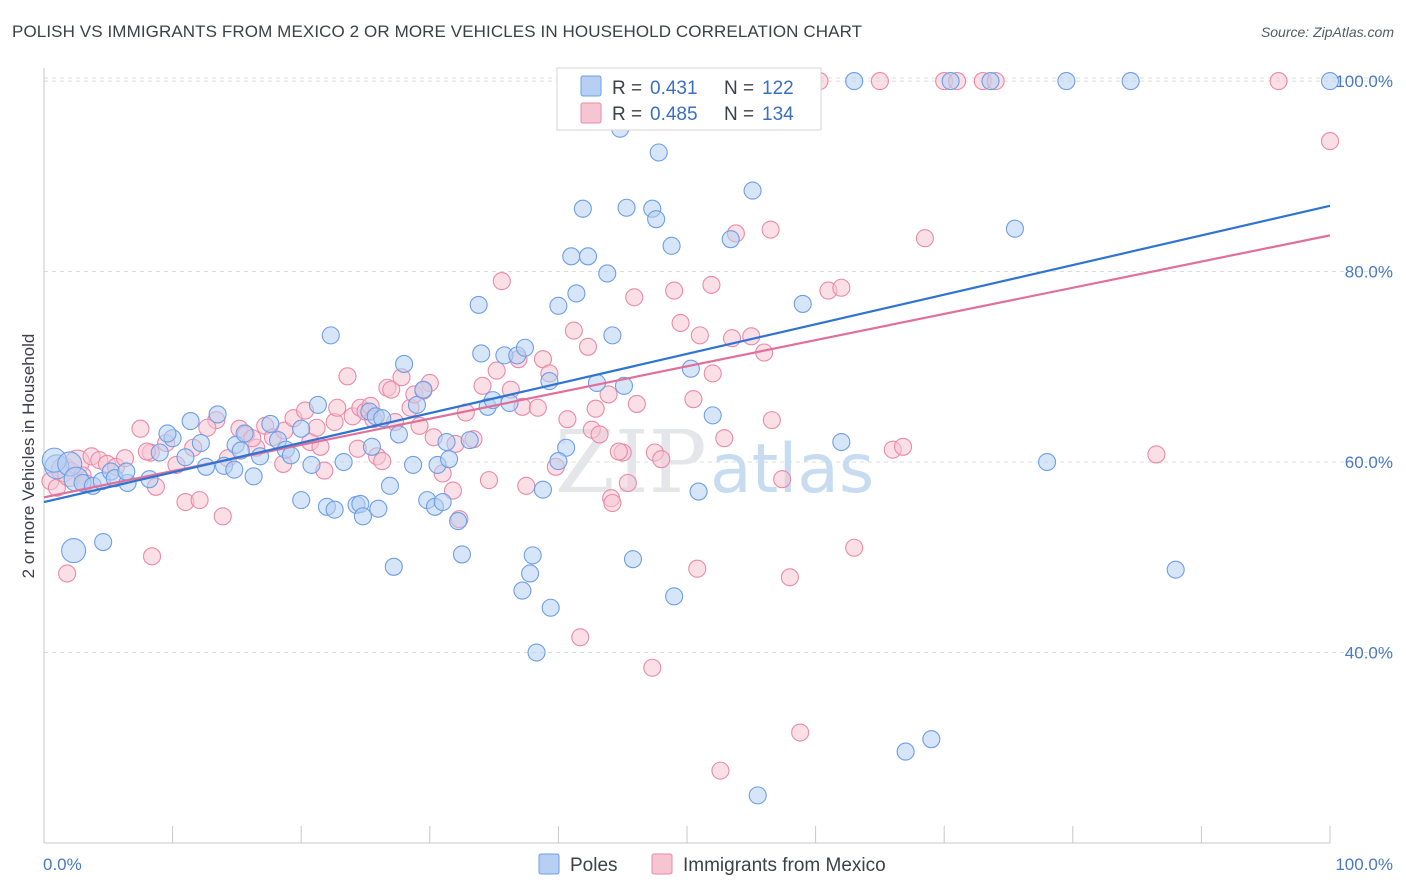 The height and width of the screenshot is (892, 1406). What do you see at coordinates (627, 114) in the screenshot?
I see `legend-mexico-r-label: R =` at bounding box center [627, 114].